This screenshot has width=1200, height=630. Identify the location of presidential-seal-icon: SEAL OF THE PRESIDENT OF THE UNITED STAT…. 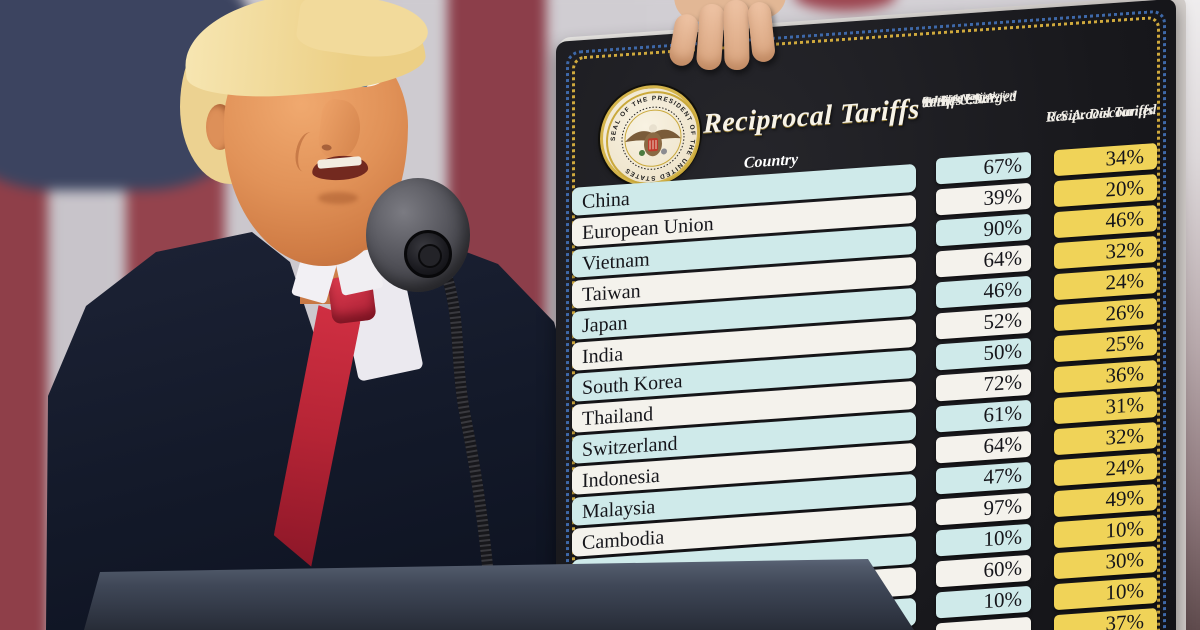
(650, 135).